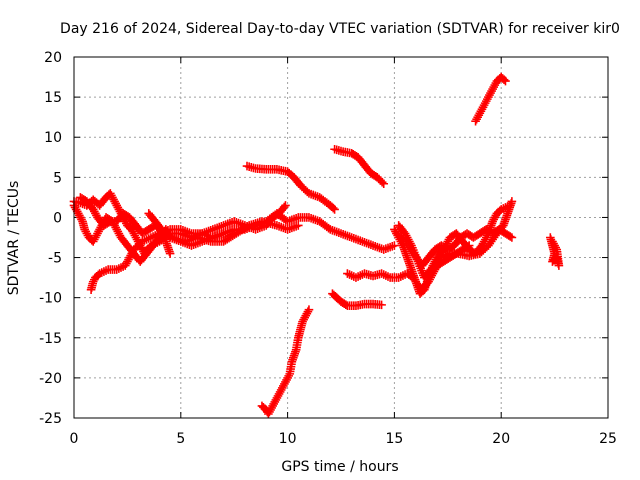 Image resolution: width=640 pixels, height=480 pixels. I want to click on x-axis-label: GPS time / hours, so click(339, 467).